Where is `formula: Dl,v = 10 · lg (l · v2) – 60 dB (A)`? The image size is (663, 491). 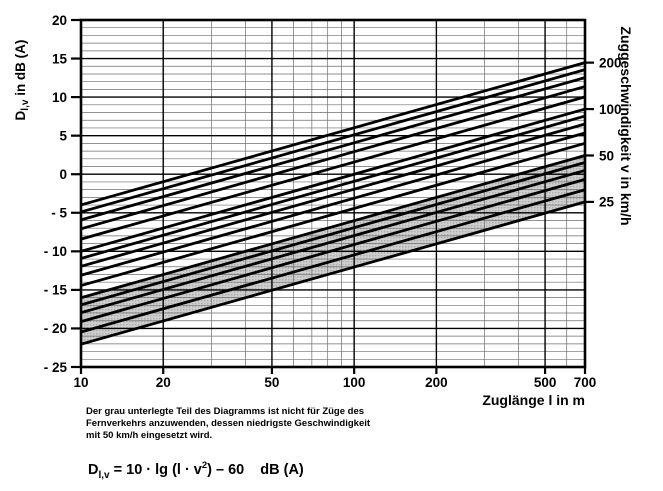
formula: Dl,v = 10 · lg (l · v2) – 60 dB (A) is located at coordinates (196, 470).